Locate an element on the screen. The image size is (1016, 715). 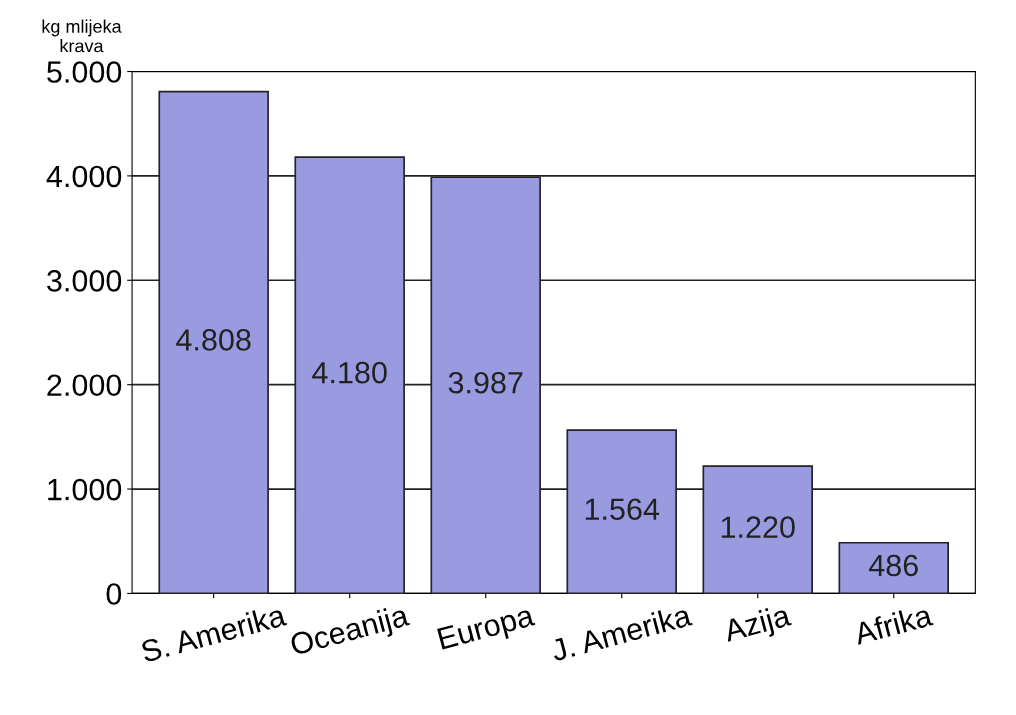
data-label: 3.987 is located at coordinates (485, 382).